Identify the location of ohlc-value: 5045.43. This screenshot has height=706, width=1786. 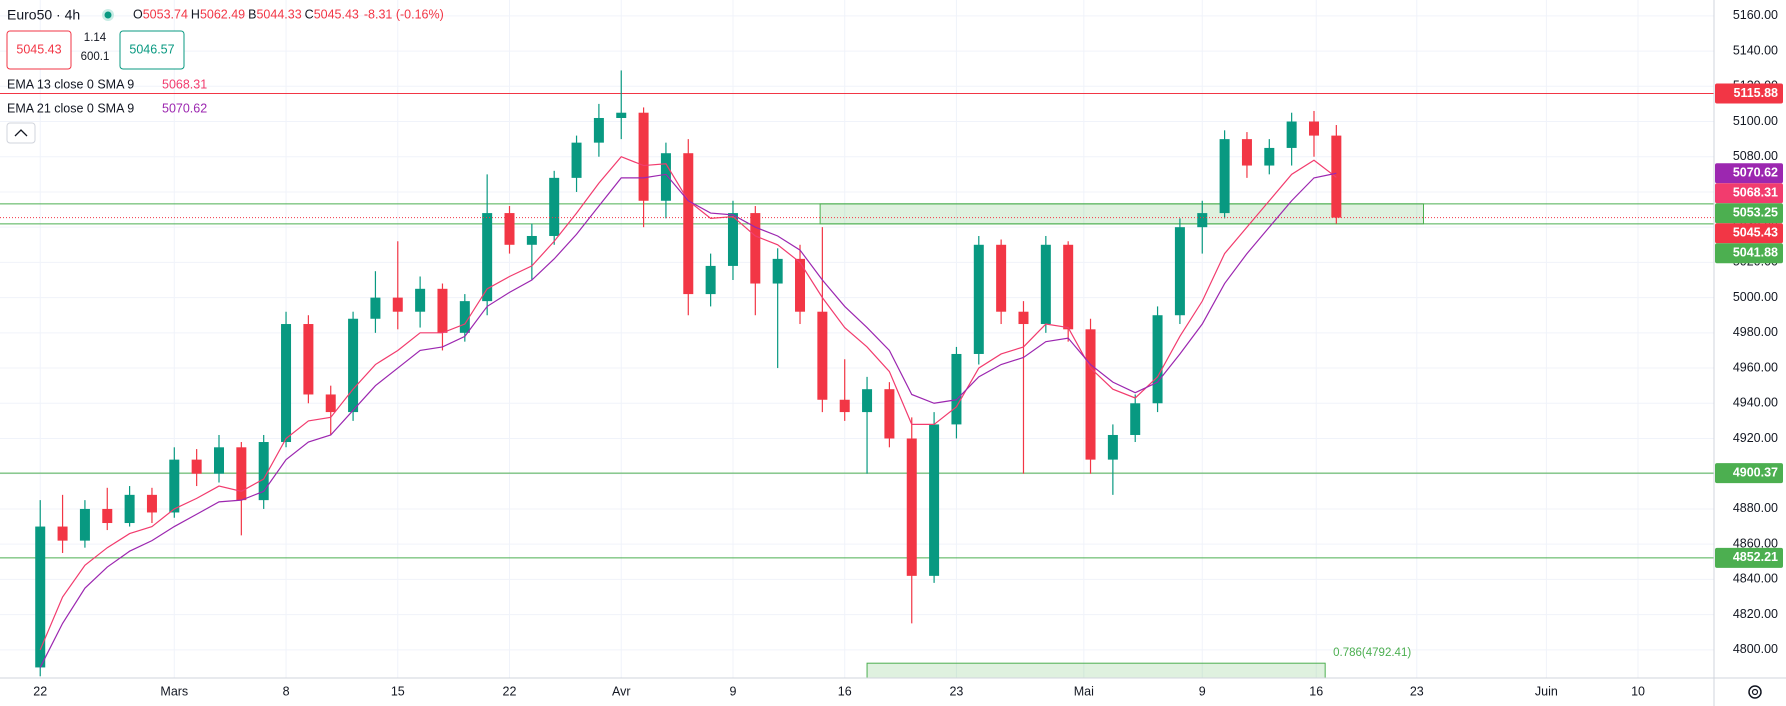
(336, 14).